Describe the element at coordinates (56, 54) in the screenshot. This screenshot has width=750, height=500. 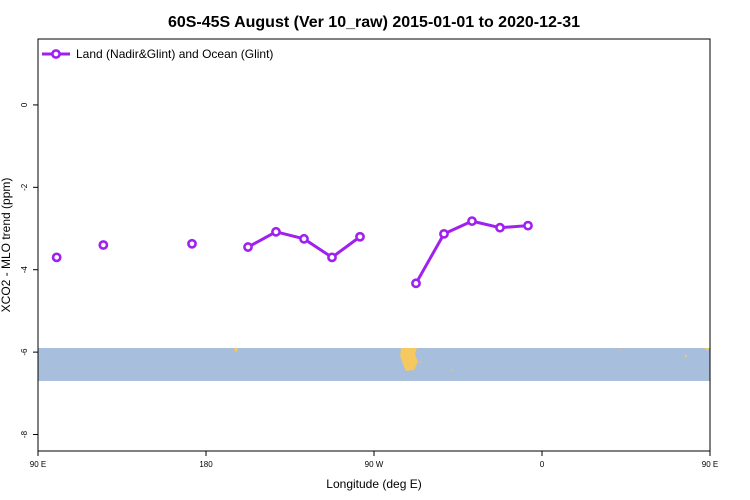
I see `legend-marker` at that location.